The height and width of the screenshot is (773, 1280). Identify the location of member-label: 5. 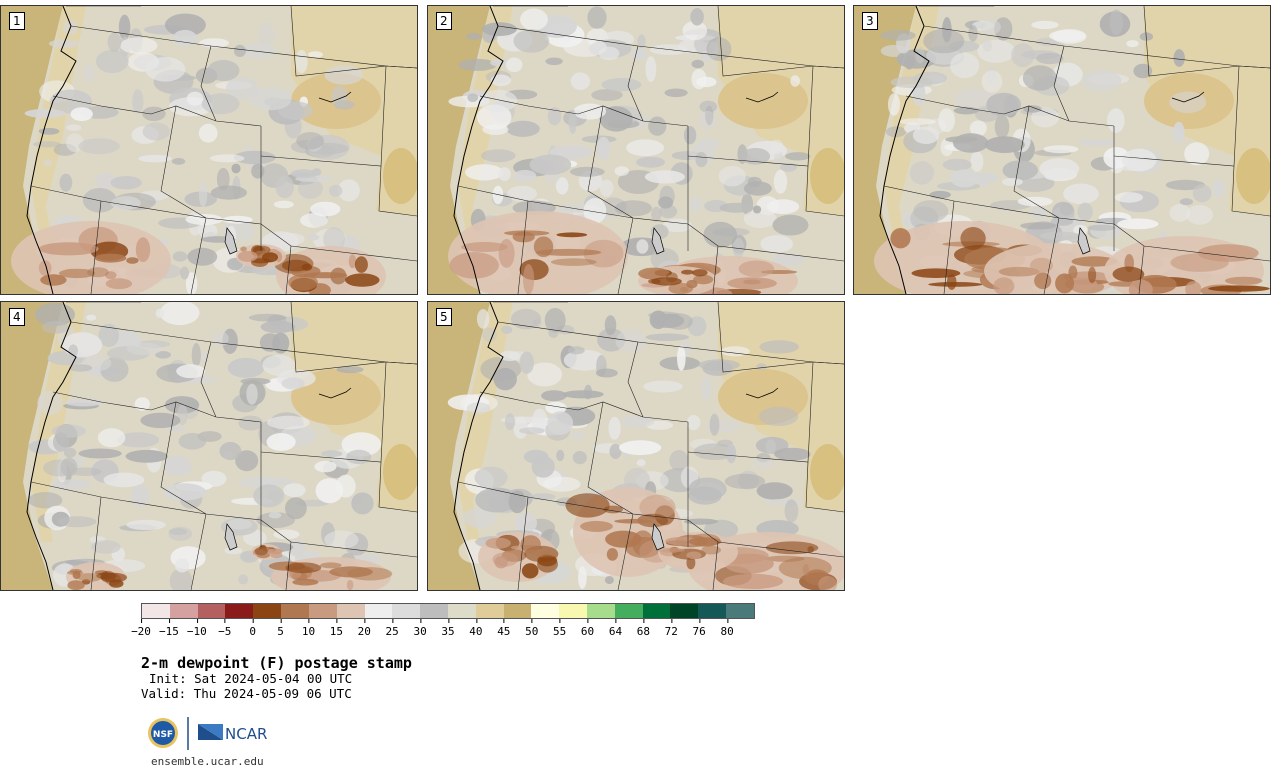
(444, 317).